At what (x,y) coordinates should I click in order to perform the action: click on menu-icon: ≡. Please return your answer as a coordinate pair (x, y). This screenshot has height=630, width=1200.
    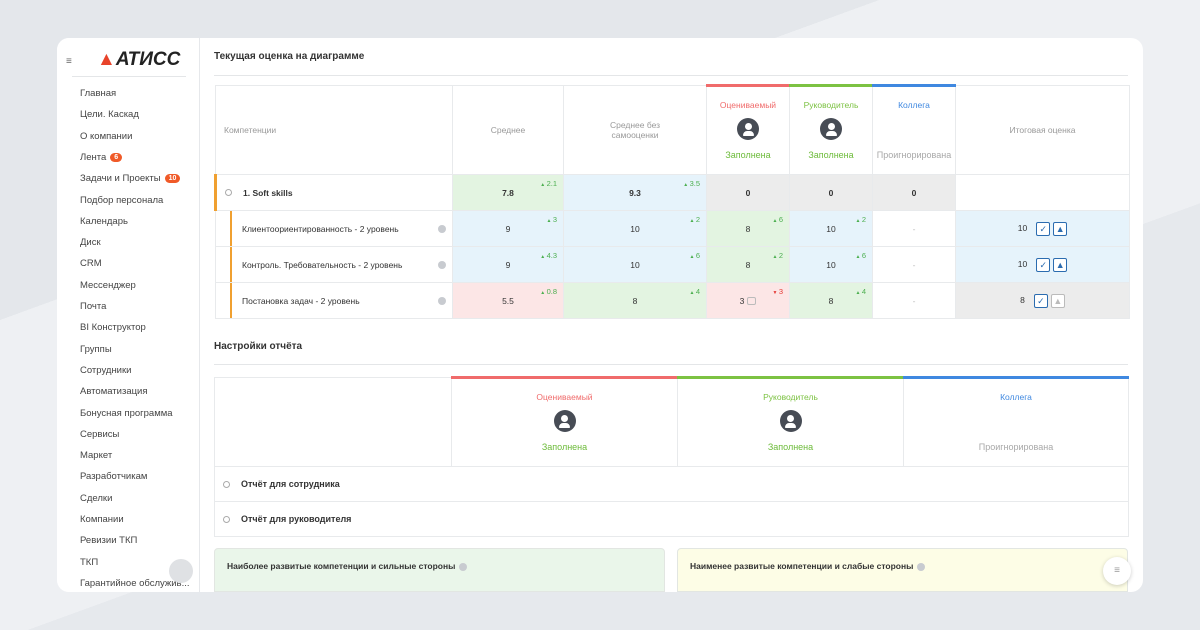
    Looking at the image, I should click on (69, 61).